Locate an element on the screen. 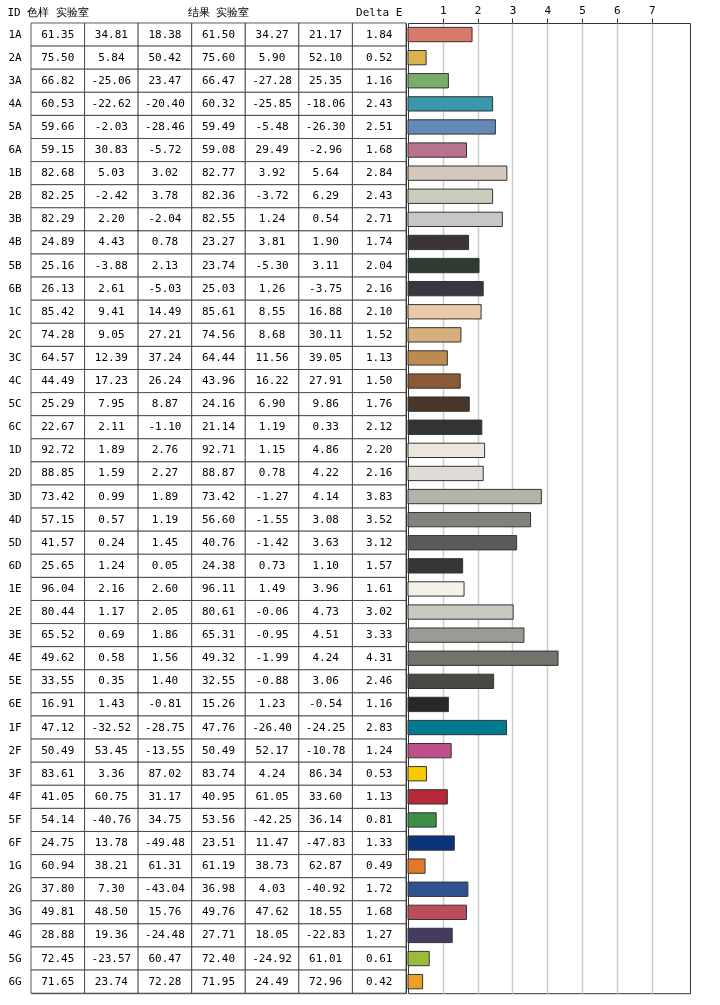 The height and width of the screenshot is (1005, 720). data-label: 75.60 is located at coordinates (218, 57).